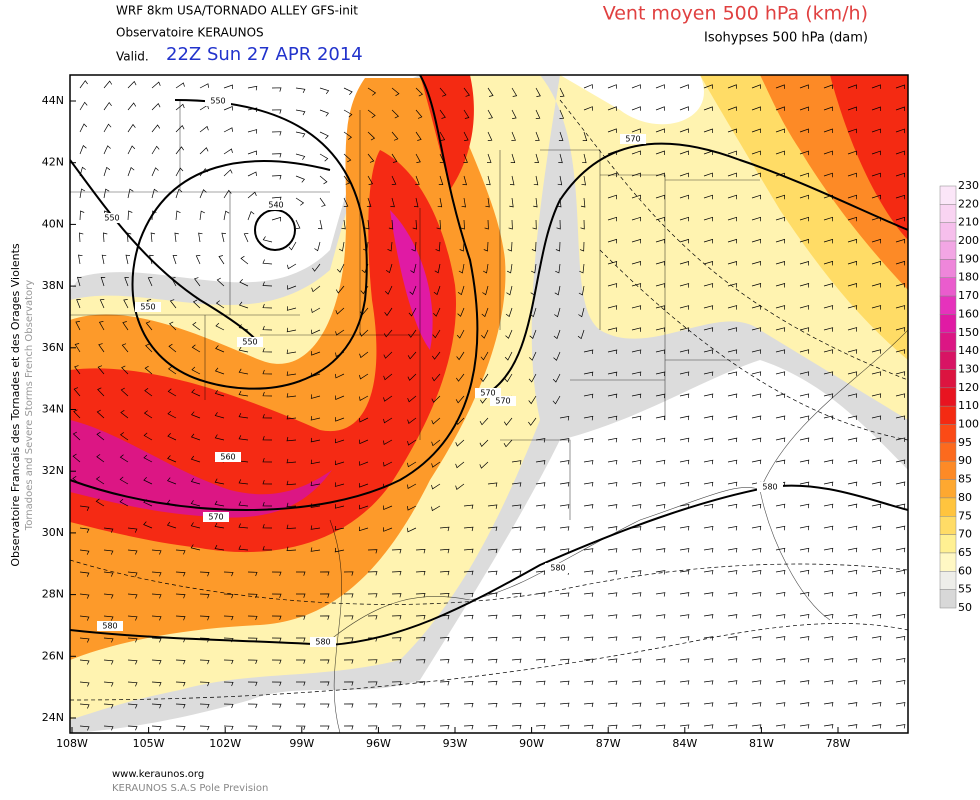 The width and height of the screenshot is (980, 800). I want to click on lon-label: 108W, so click(72, 743).